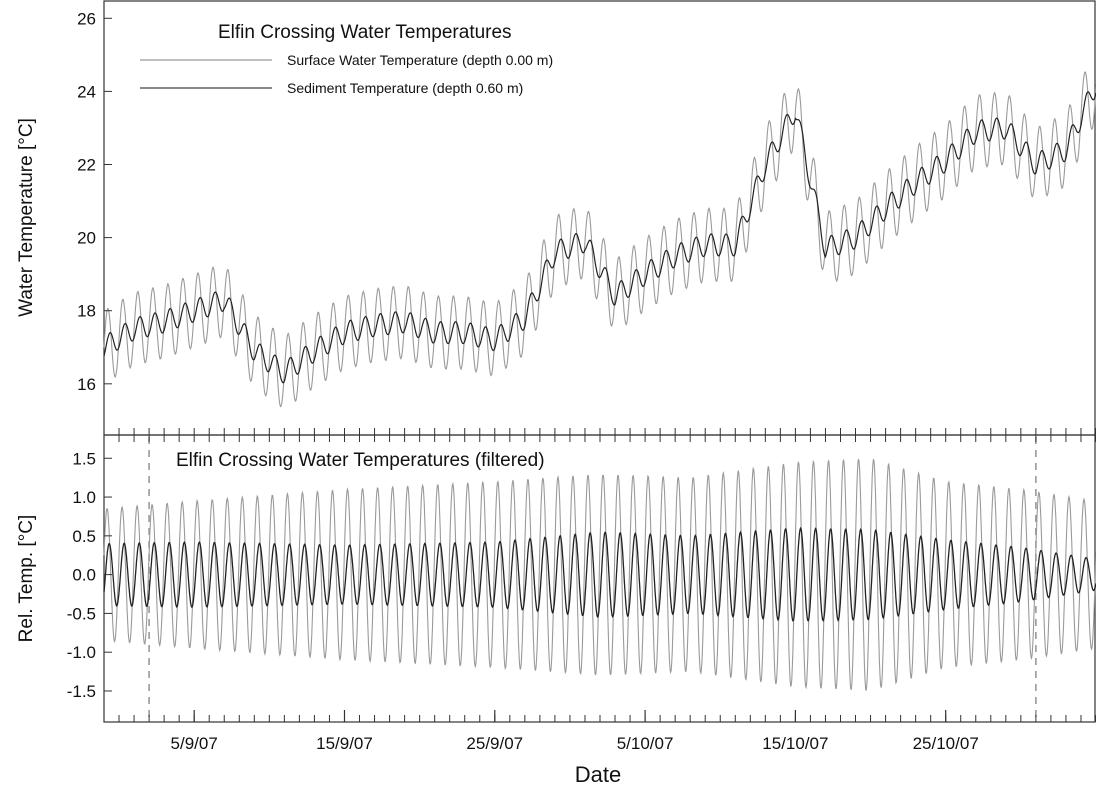 The image size is (1096, 796). Describe the element at coordinates (81, 691) in the screenshot. I see `bottom-y-tick-label: -1.5` at that location.